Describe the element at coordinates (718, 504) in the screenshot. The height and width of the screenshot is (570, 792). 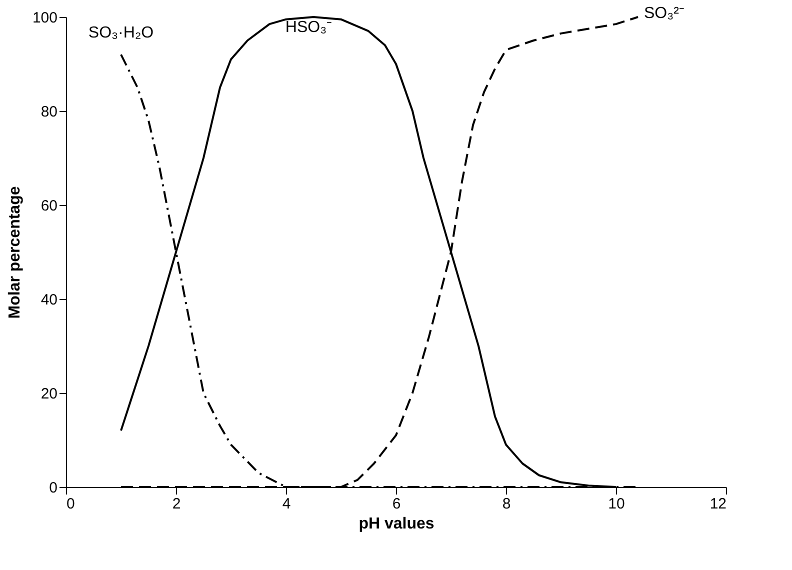
I see `x-tick-label: 12` at that location.